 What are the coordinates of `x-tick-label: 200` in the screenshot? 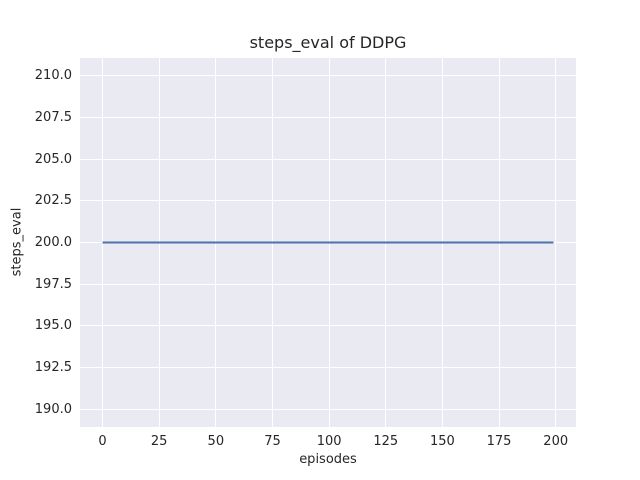 It's located at (556, 441).